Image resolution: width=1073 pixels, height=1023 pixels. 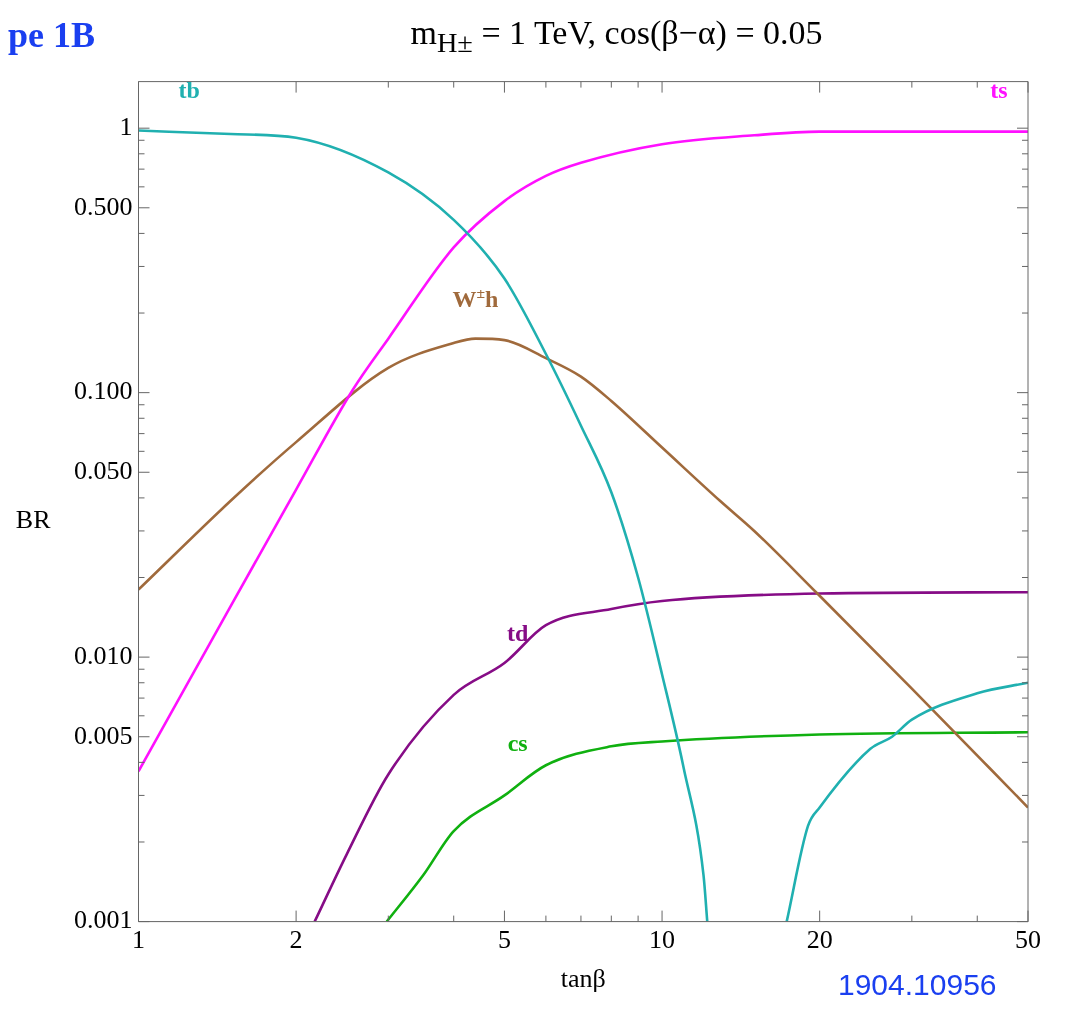 I want to click on y-tick-label: 0.050, so click(x=103, y=471).